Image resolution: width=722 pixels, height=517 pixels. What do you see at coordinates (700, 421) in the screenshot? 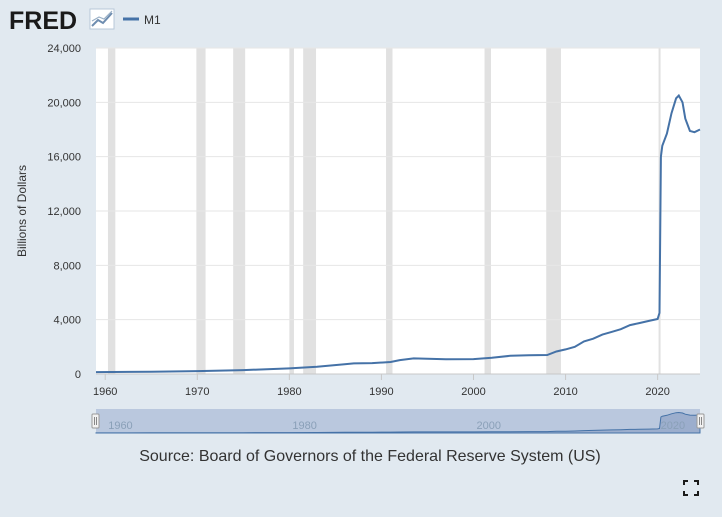
I see `navigator-handle-right` at bounding box center [700, 421].